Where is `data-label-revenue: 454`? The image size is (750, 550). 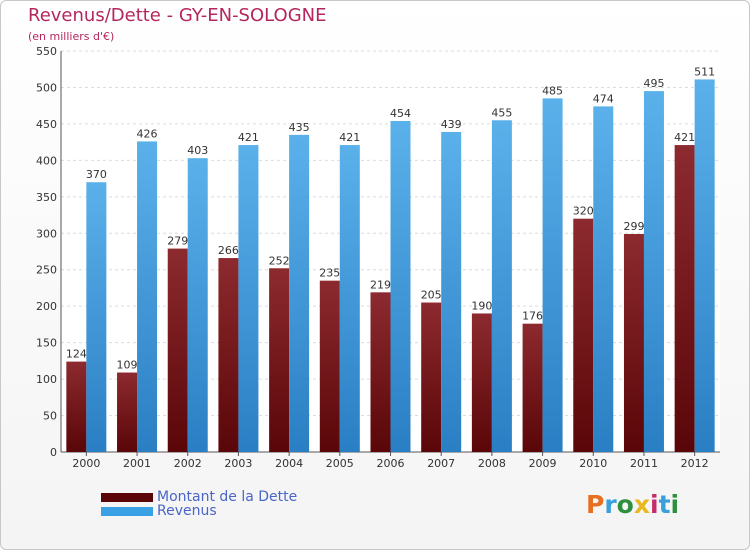 data-label-revenue: 454 is located at coordinates (400, 113).